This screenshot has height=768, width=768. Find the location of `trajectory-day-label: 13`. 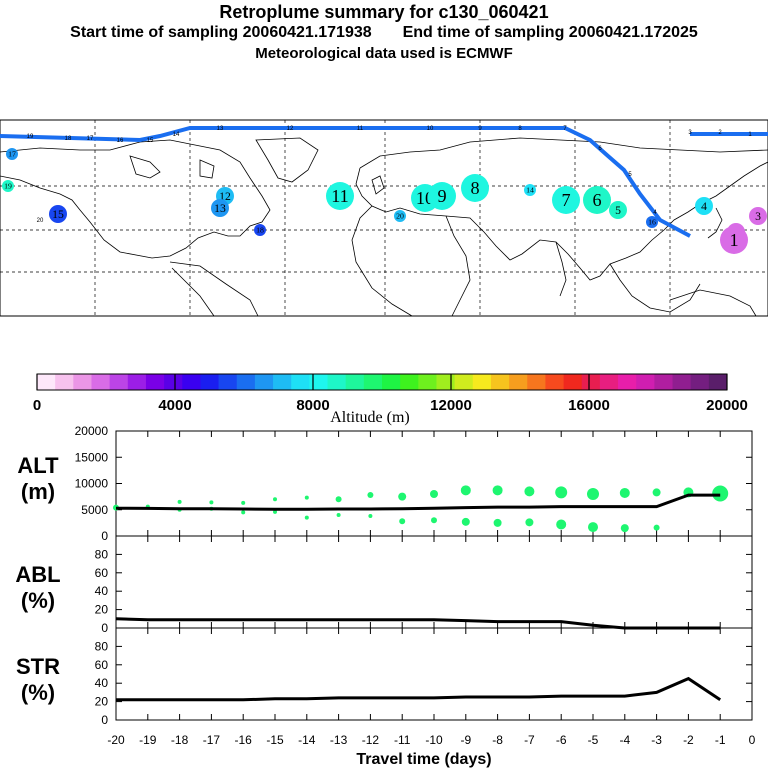

trajectory-day-label: 13 is located at coordinates (220, 129).